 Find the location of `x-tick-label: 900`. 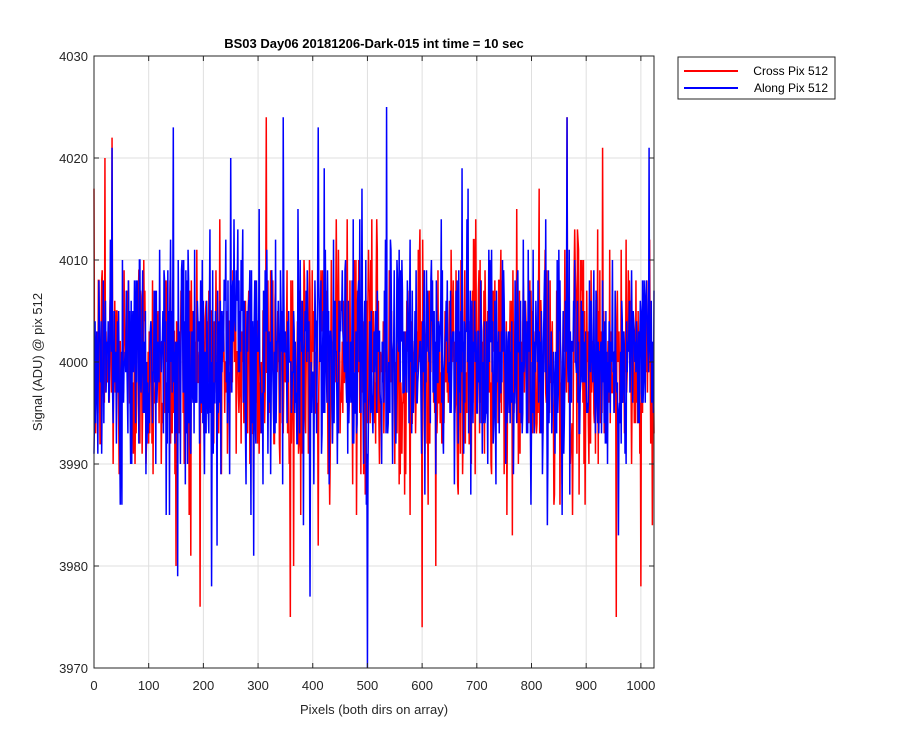

x-tick-label: 900 is located at coordinates (586, 685).